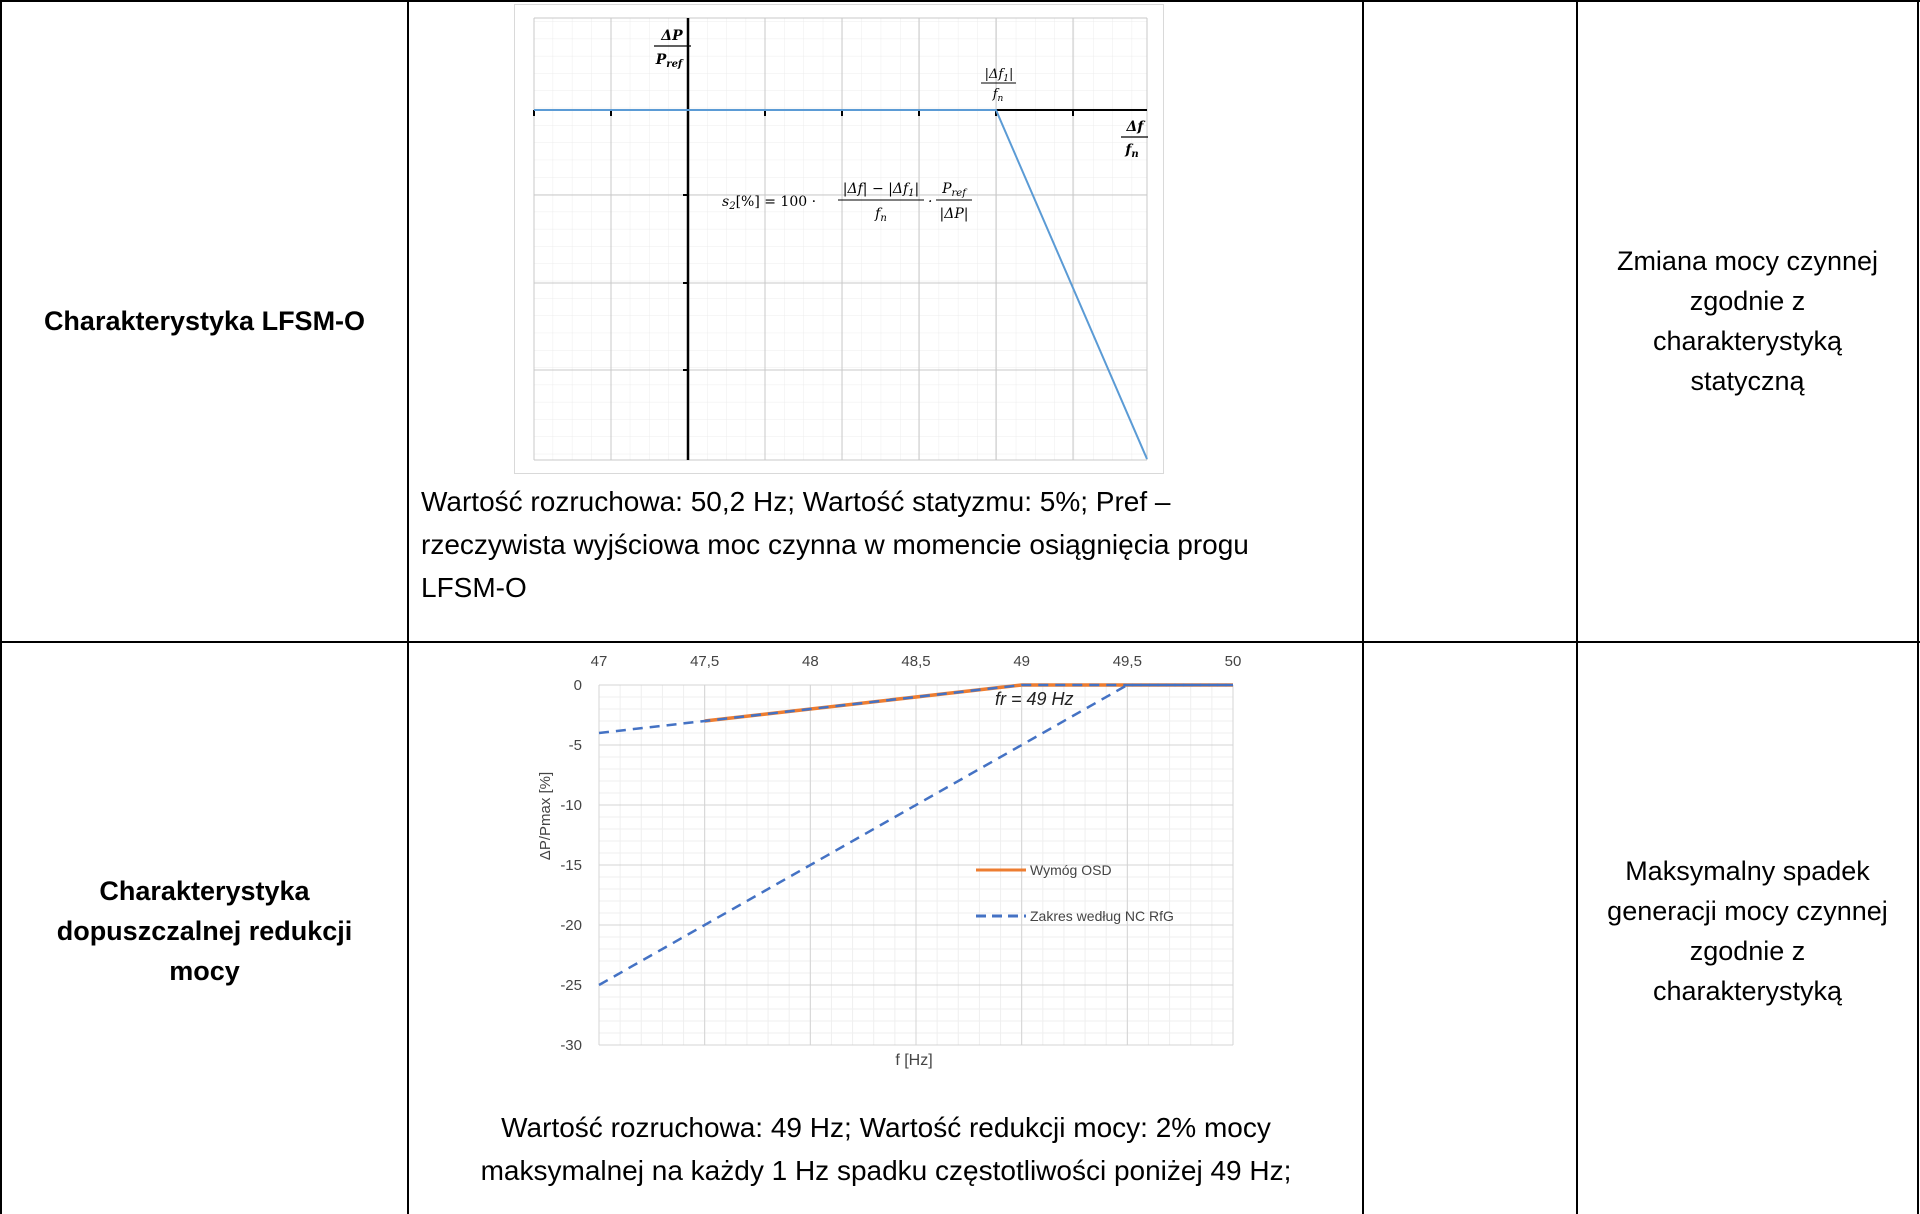 Image resolution: width=1920 pixels, height=1214 pixels. Describe the element at coordinates (1747, 990) in the screenshot. I see `row2-description-line: charakterystyką` at that location.